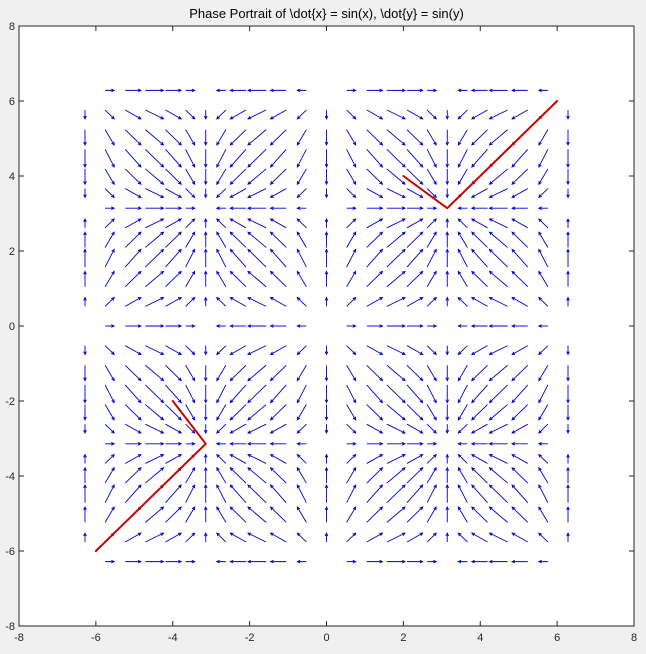 Image resolution: width=646 pixels, height=654 pixels. I want to click on x-tick-label: 6, so click(557, 638).